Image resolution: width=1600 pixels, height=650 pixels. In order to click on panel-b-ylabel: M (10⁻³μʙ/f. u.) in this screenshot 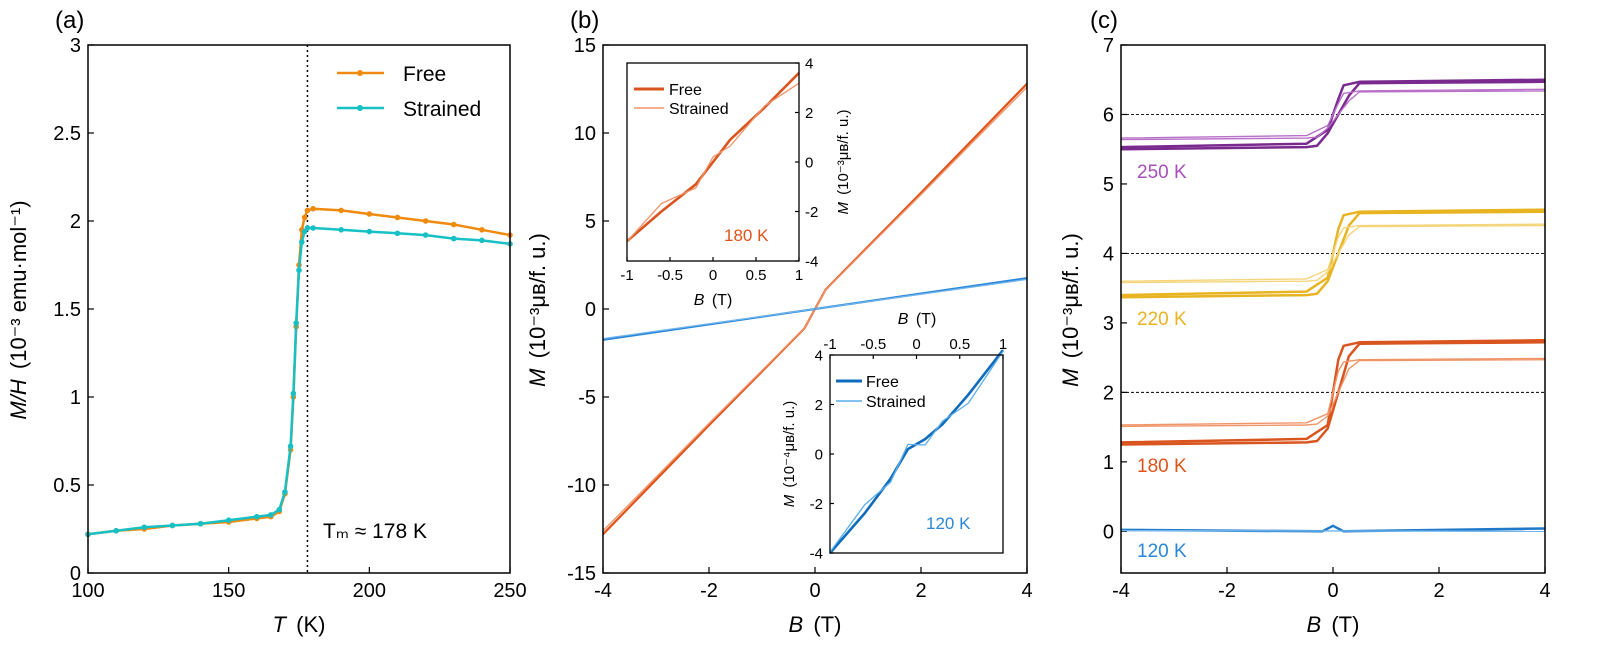, I will do `click(537, 310)`.